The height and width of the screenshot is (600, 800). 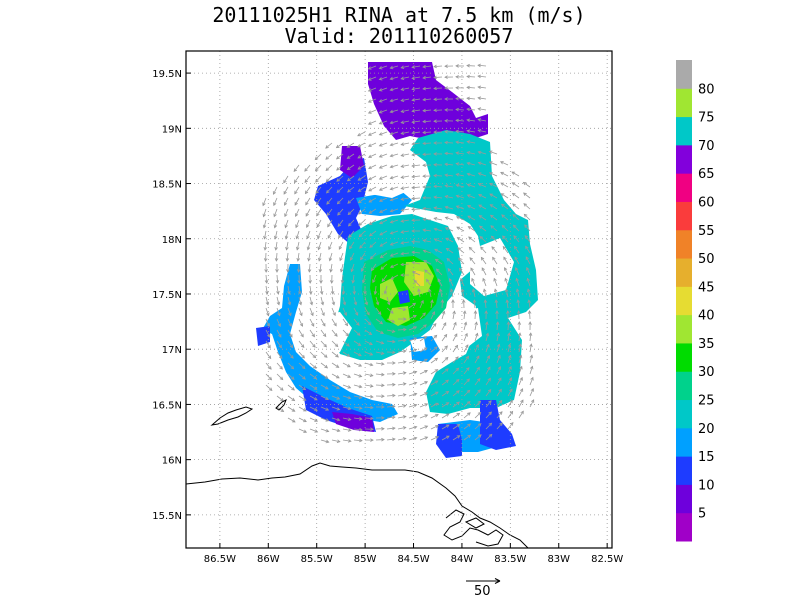 What do you see at coordinates (684, 329) in the screenshot?
I see `colorbar-swatch` at bounding box center [684, 329].